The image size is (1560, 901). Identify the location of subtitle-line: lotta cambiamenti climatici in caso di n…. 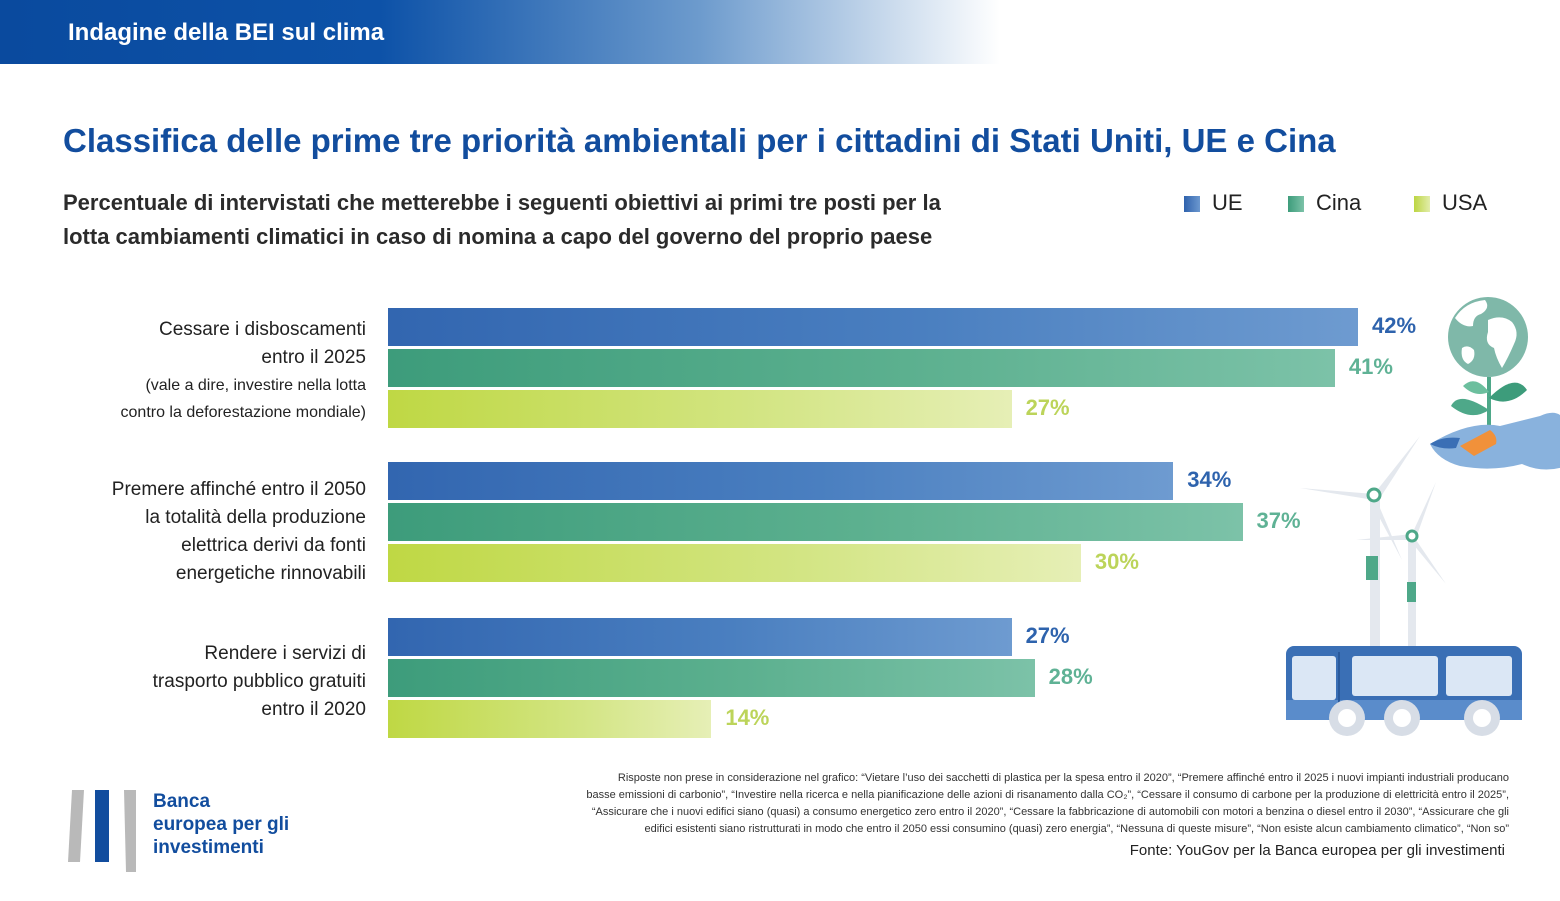
(498, 236).